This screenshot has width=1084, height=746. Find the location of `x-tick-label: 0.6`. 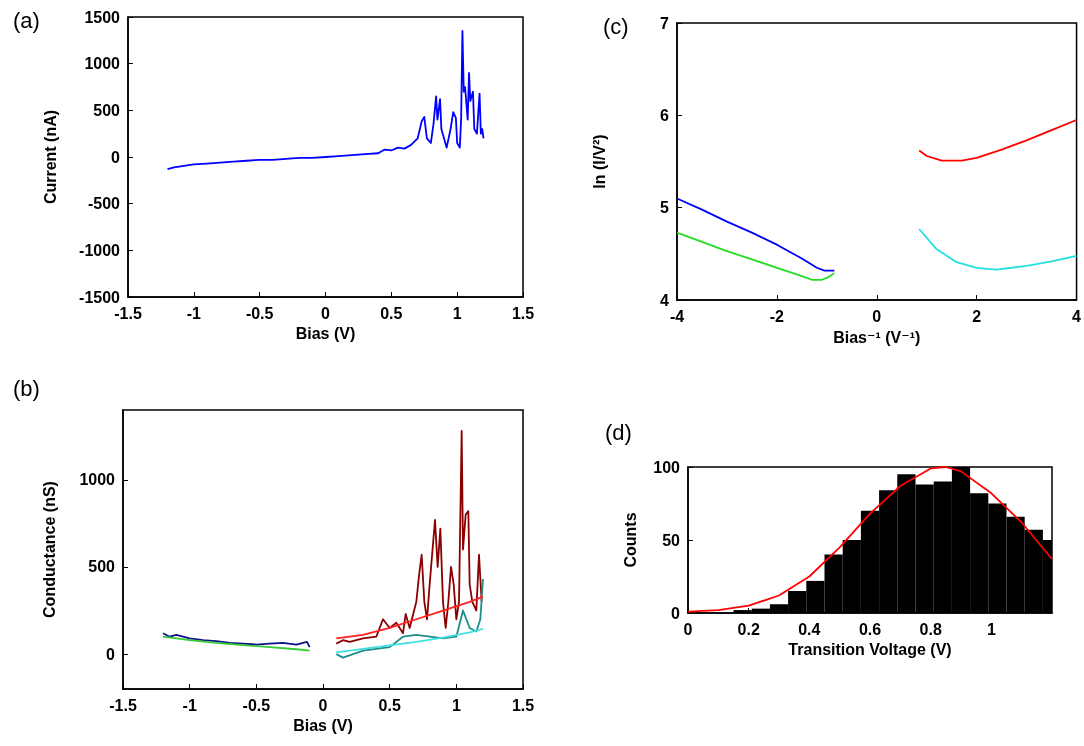

x-tick-label: 0.6 is located at coordinates (870, 629).